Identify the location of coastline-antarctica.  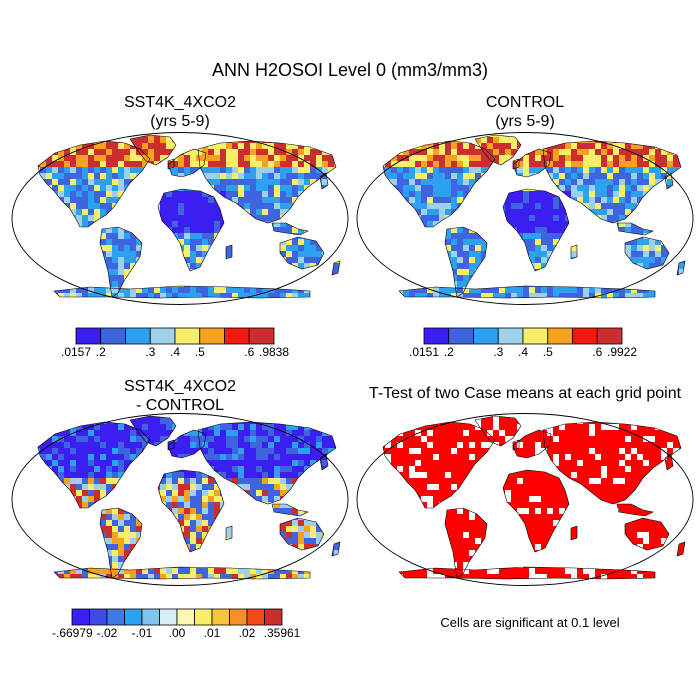
(182, 292).